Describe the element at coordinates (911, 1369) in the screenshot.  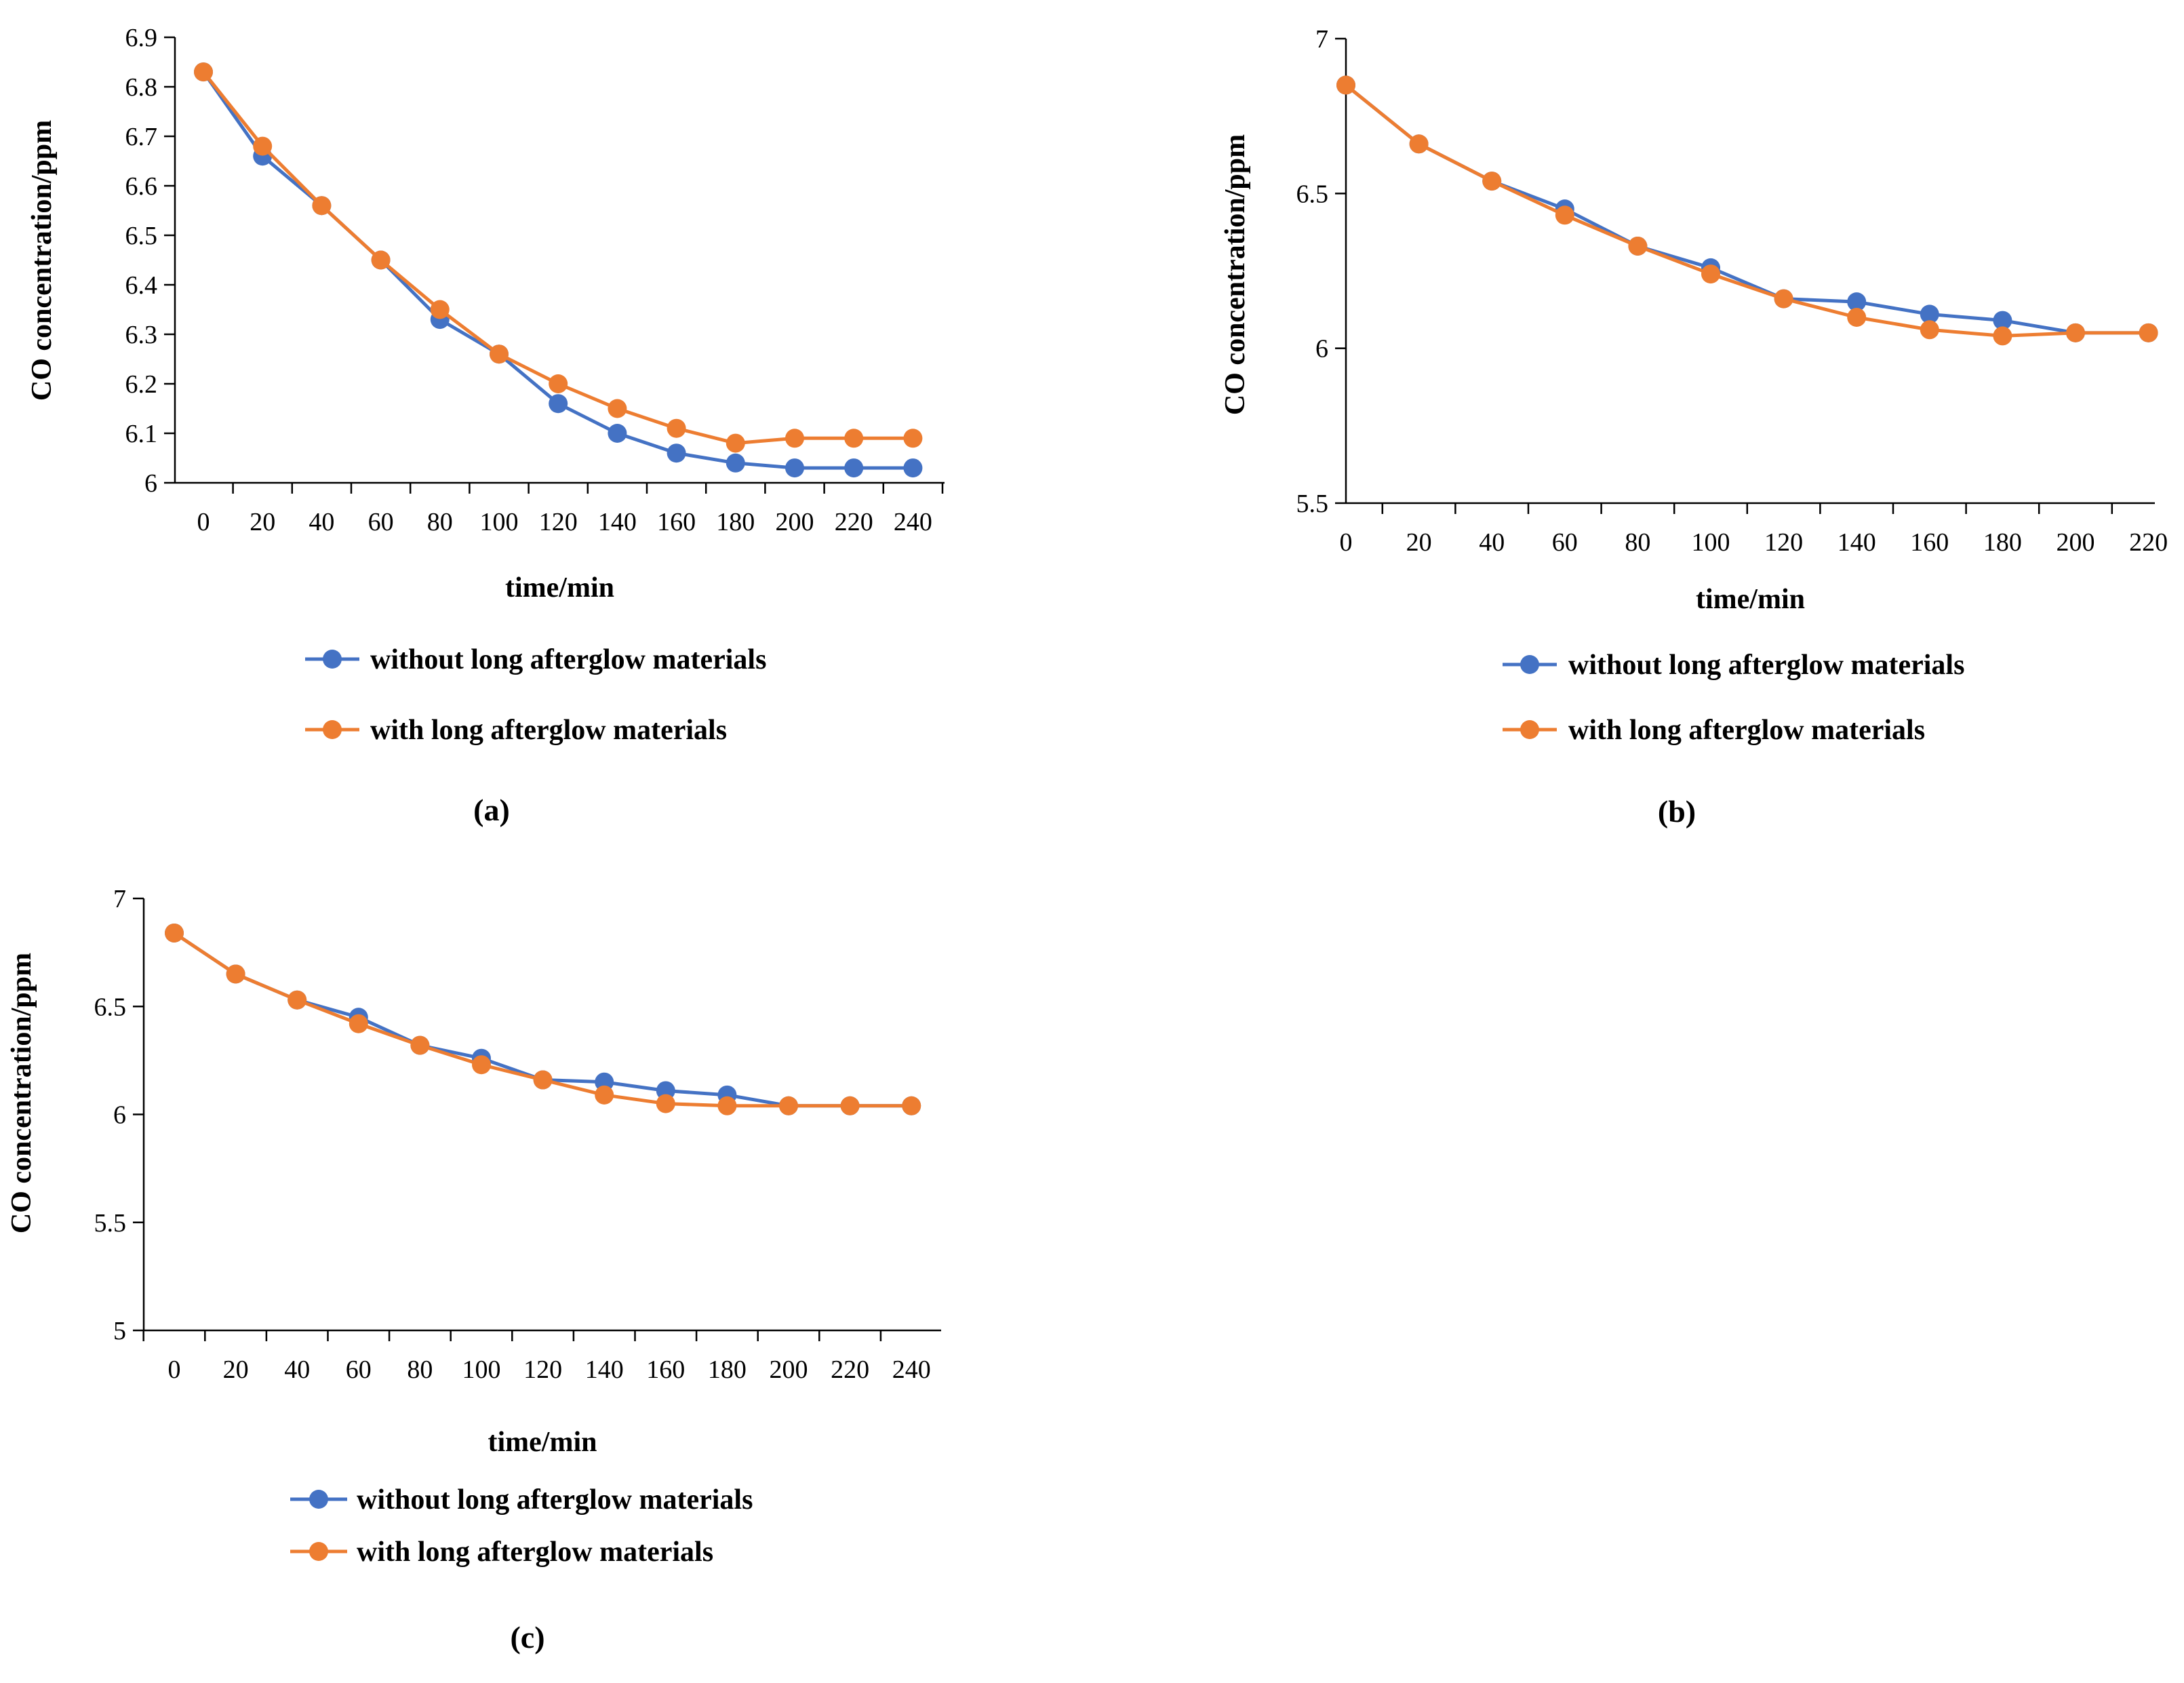
I see `x-tick-label: 240` at that location.